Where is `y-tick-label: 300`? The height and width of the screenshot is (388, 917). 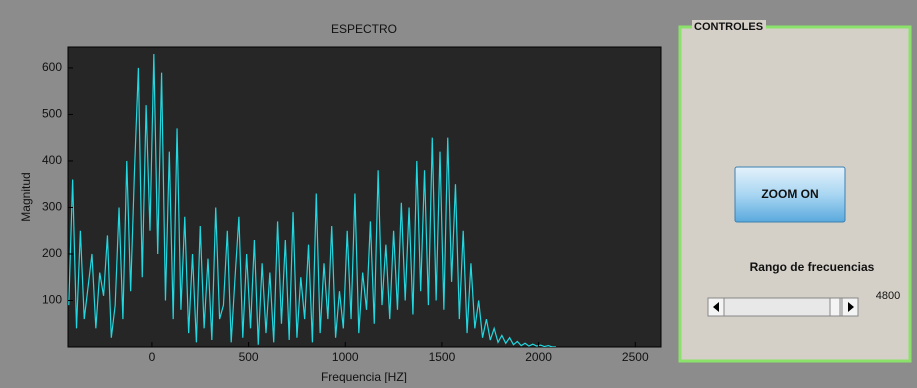
y-tick-label: 300 is located at coordinates (52, 207).